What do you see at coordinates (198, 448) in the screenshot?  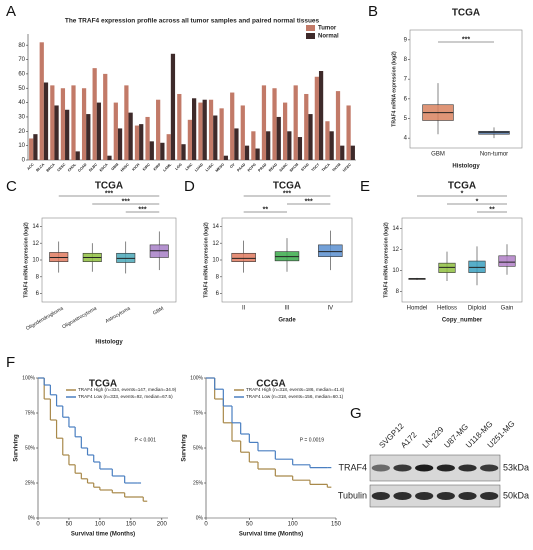 I see `y-tick-label: 50%` at bounding box center [198, 448].